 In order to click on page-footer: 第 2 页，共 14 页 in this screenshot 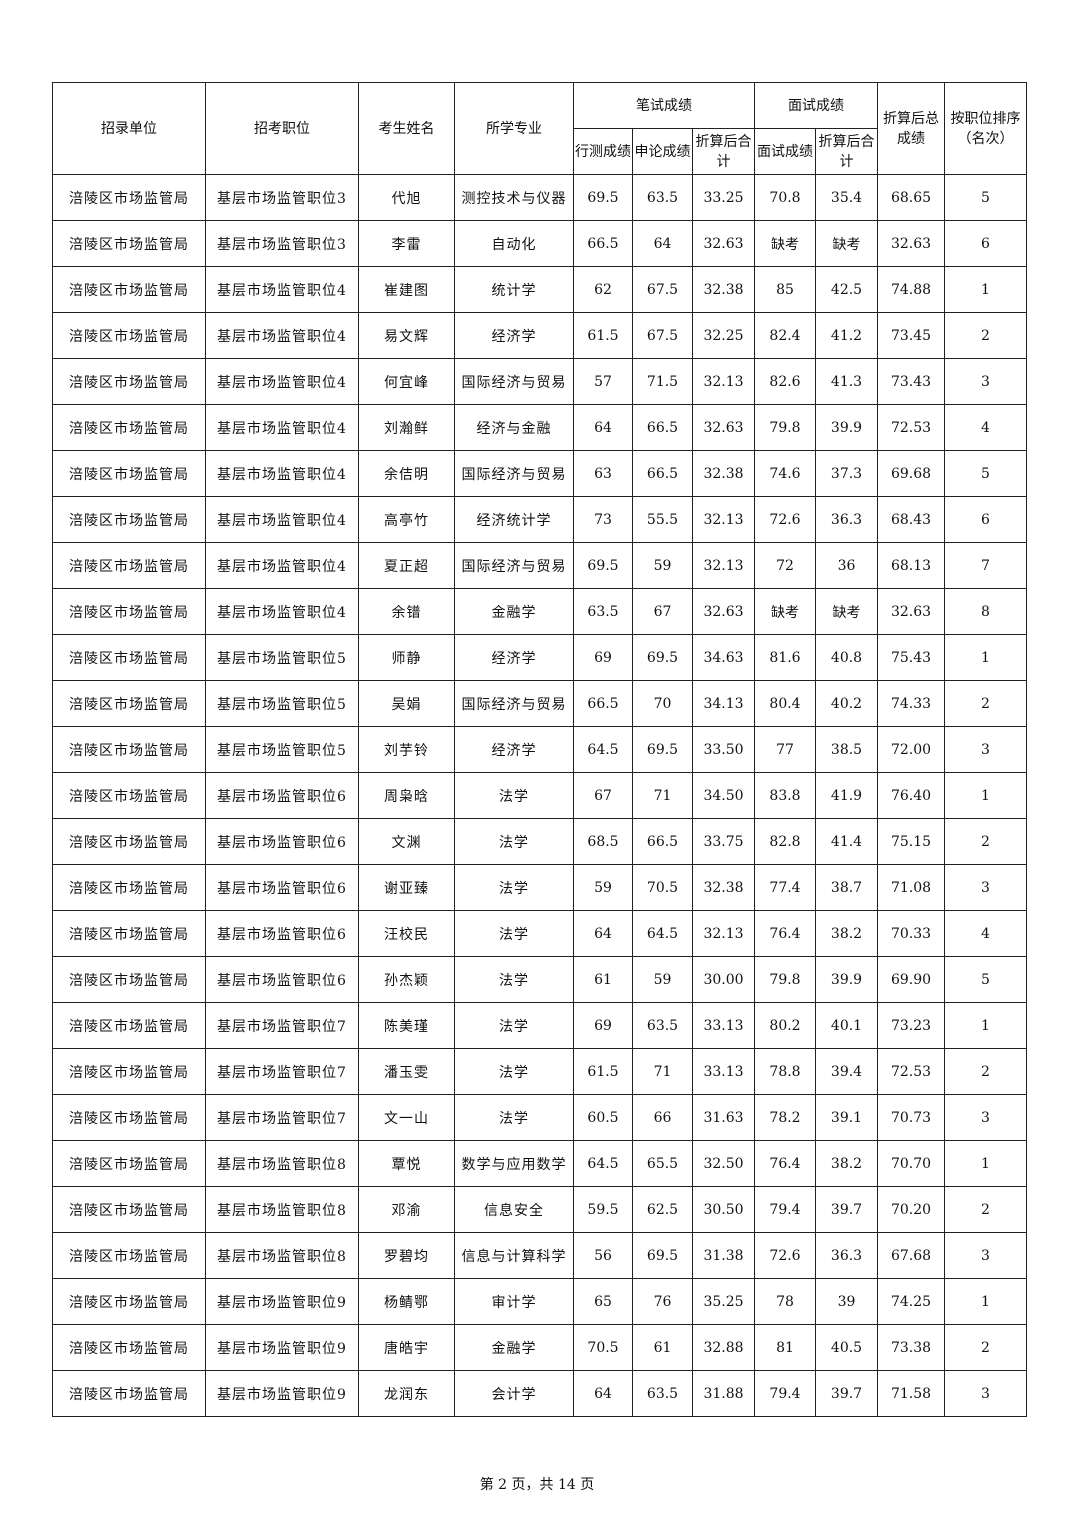, I will do `click(537, 1485)`.